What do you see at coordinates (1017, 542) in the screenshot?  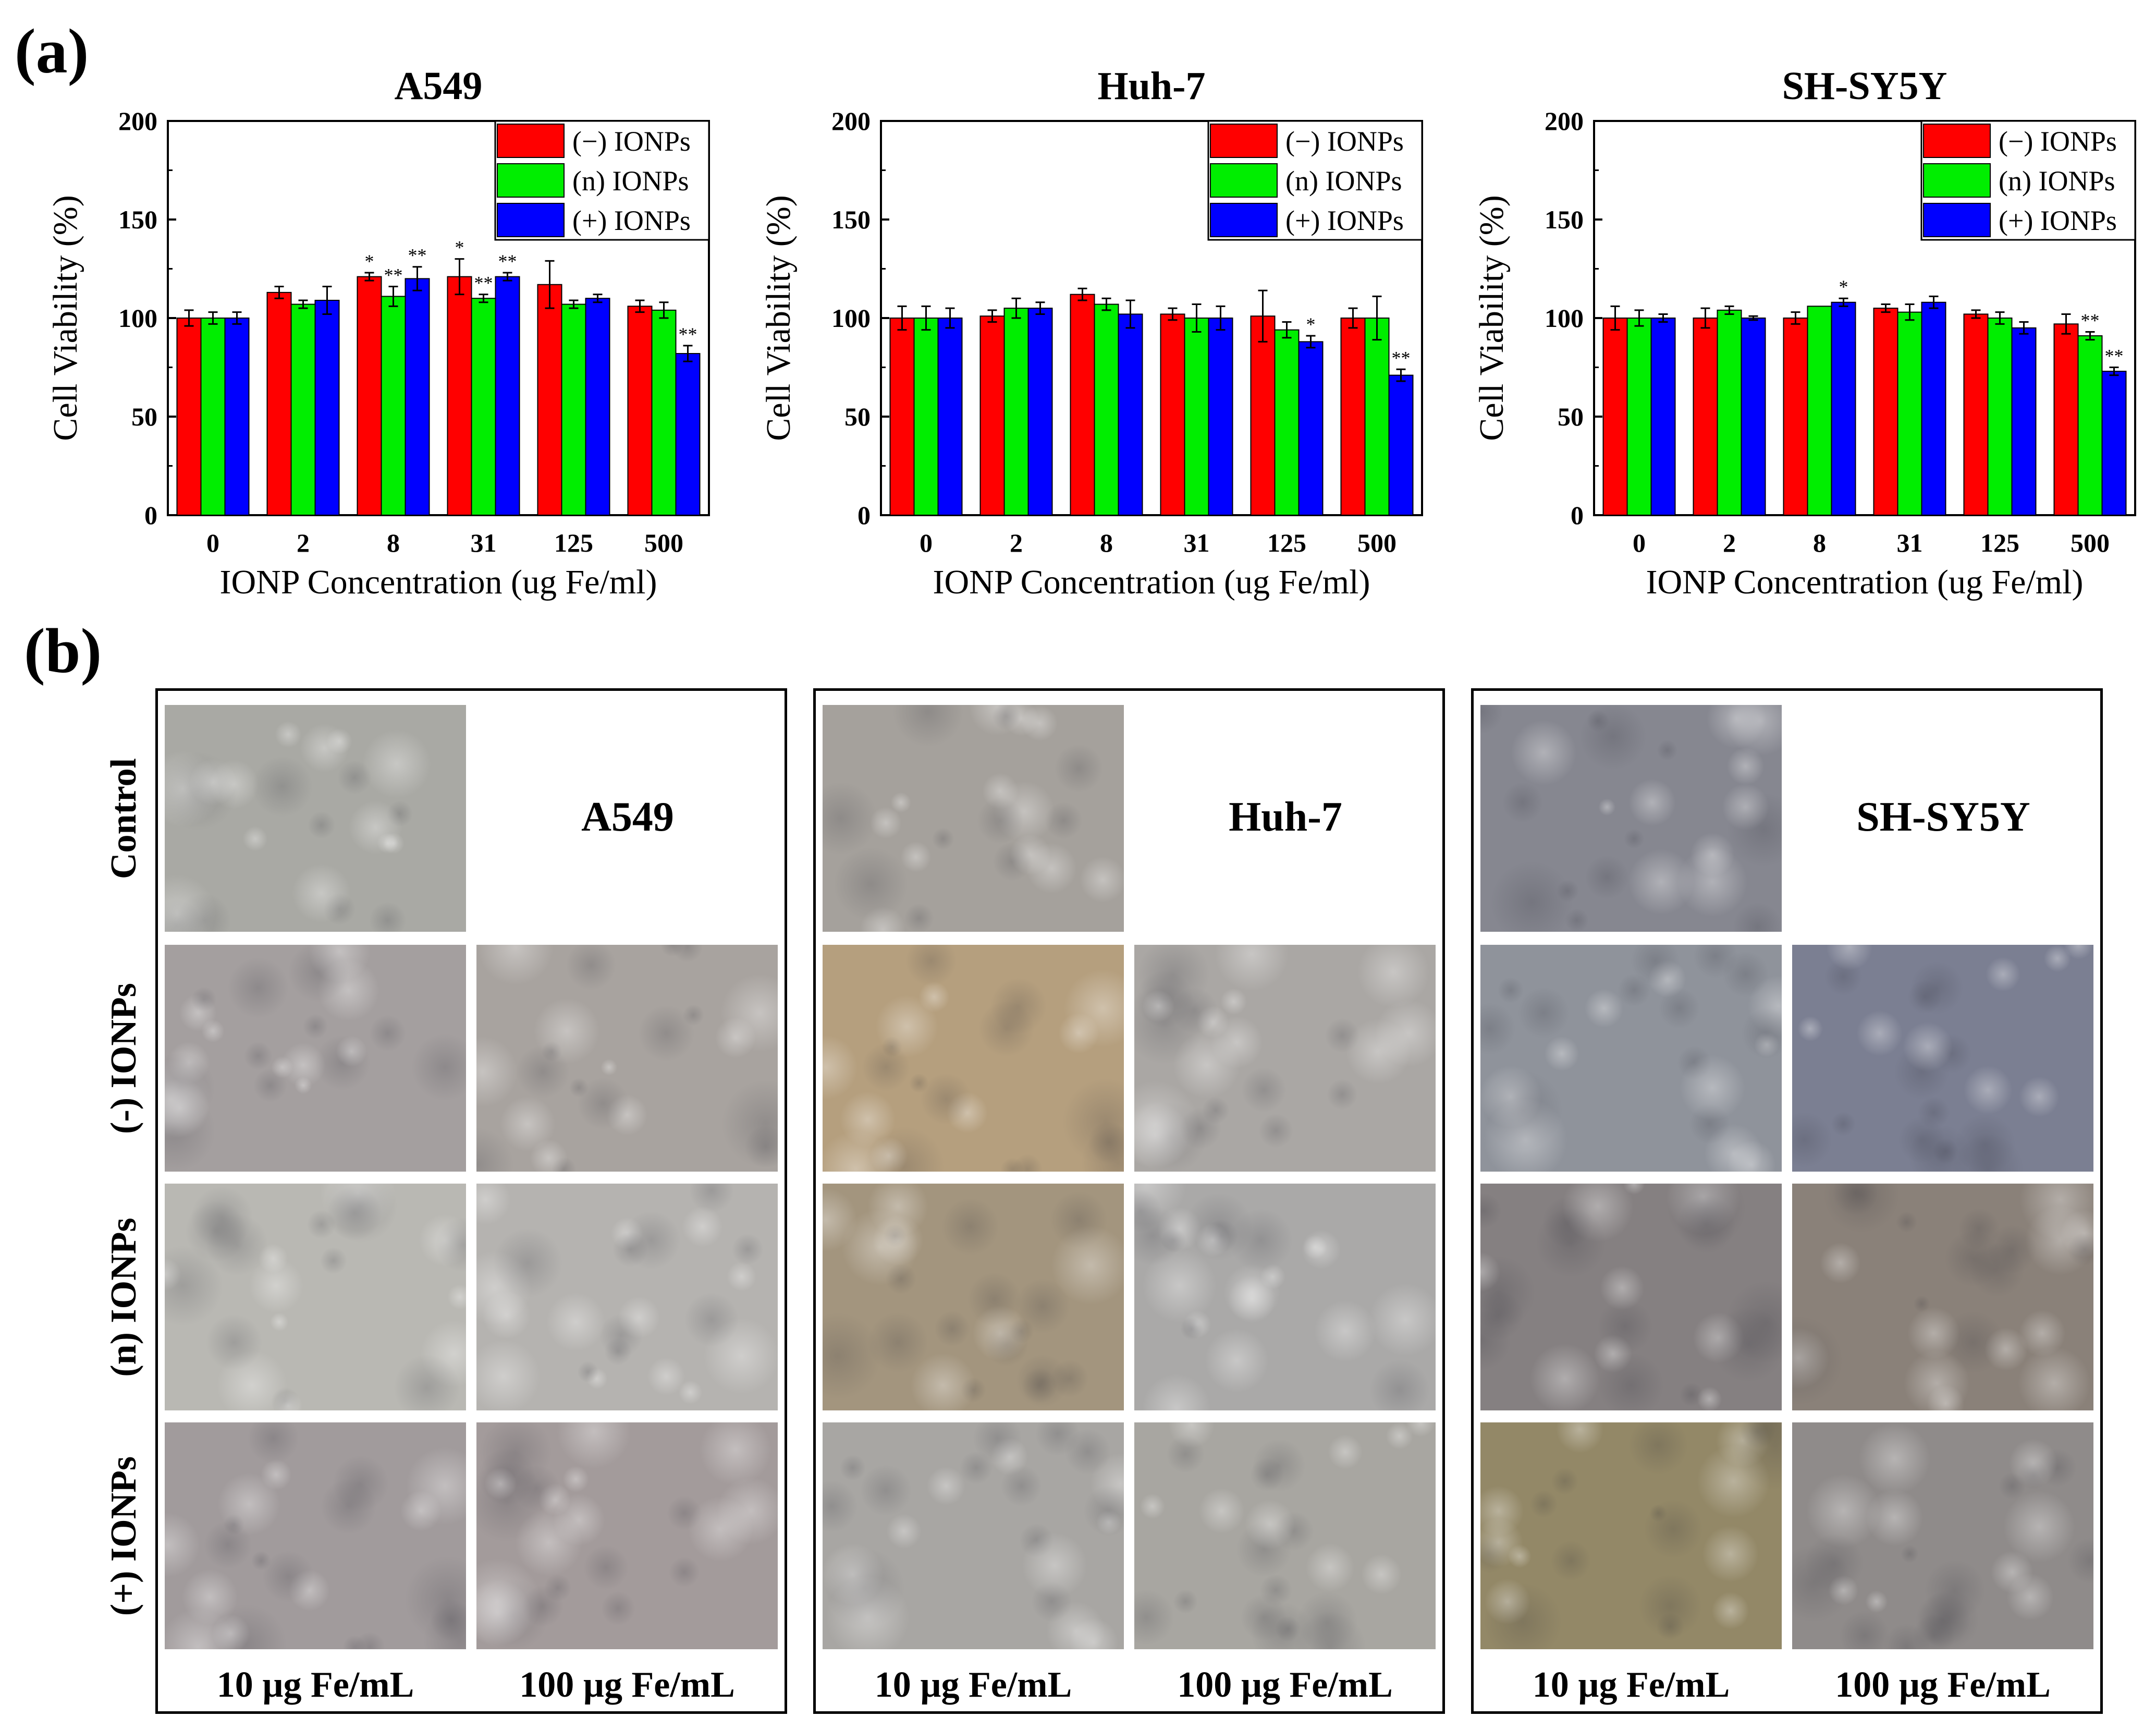 I see `x-tick-label: 2` at bounding box center [1017, 542].